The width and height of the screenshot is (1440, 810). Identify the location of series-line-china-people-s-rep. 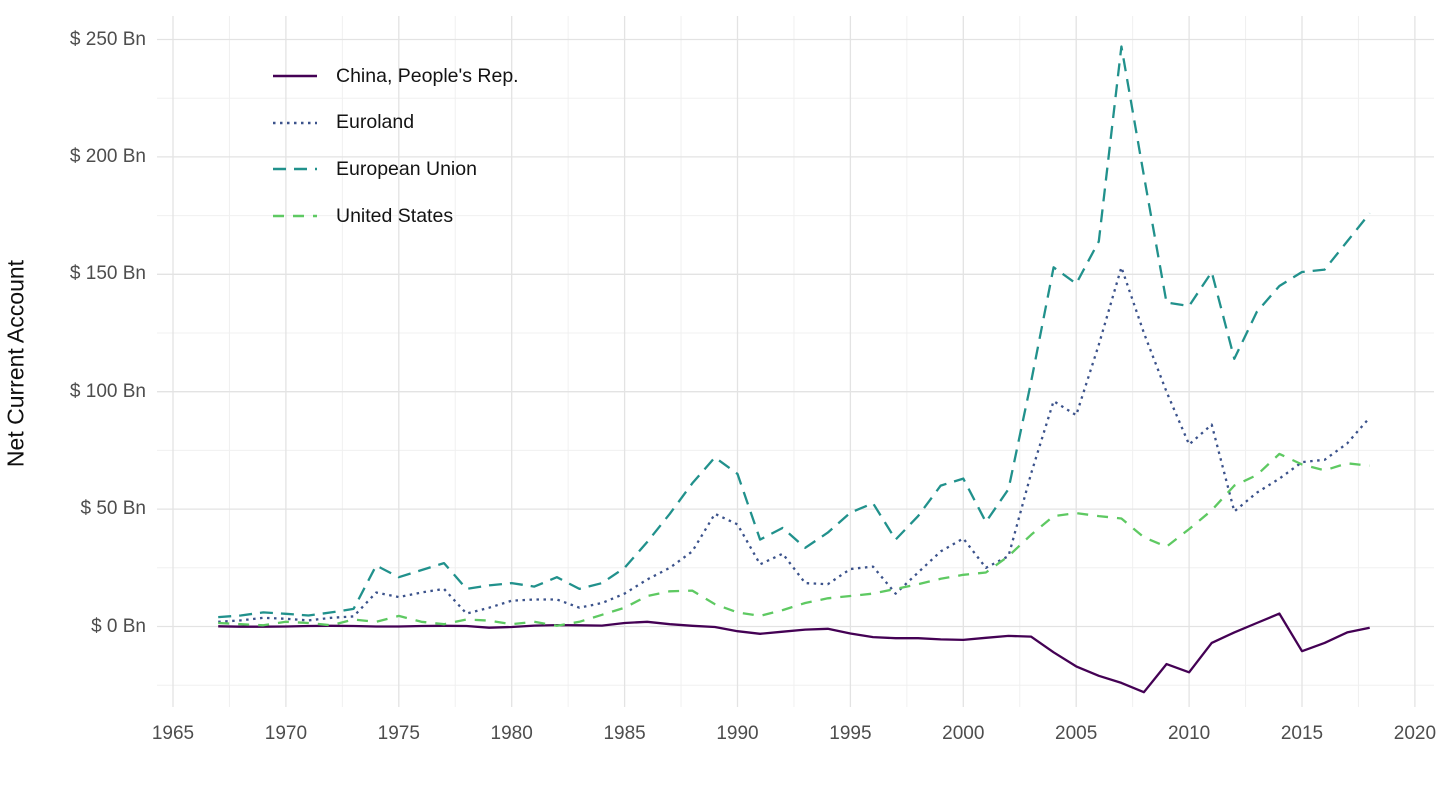
(794, 653).